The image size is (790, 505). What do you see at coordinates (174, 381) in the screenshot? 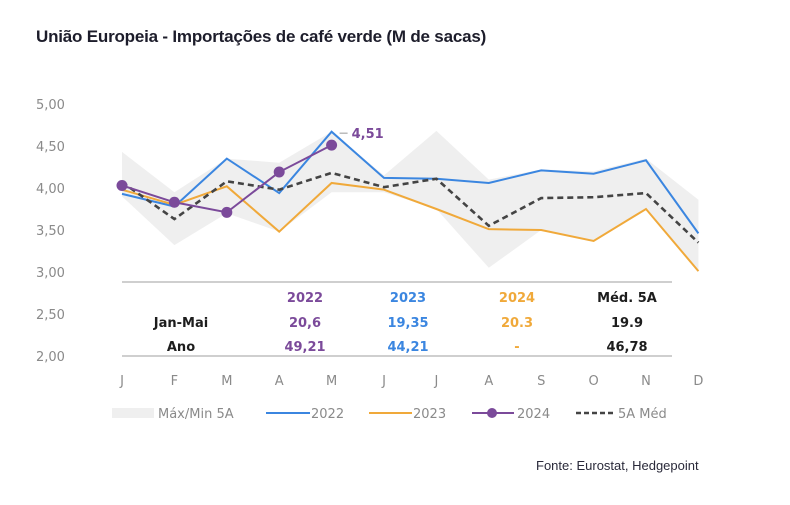
I see `x-tick-label: F` at bounding box center [174, 381].